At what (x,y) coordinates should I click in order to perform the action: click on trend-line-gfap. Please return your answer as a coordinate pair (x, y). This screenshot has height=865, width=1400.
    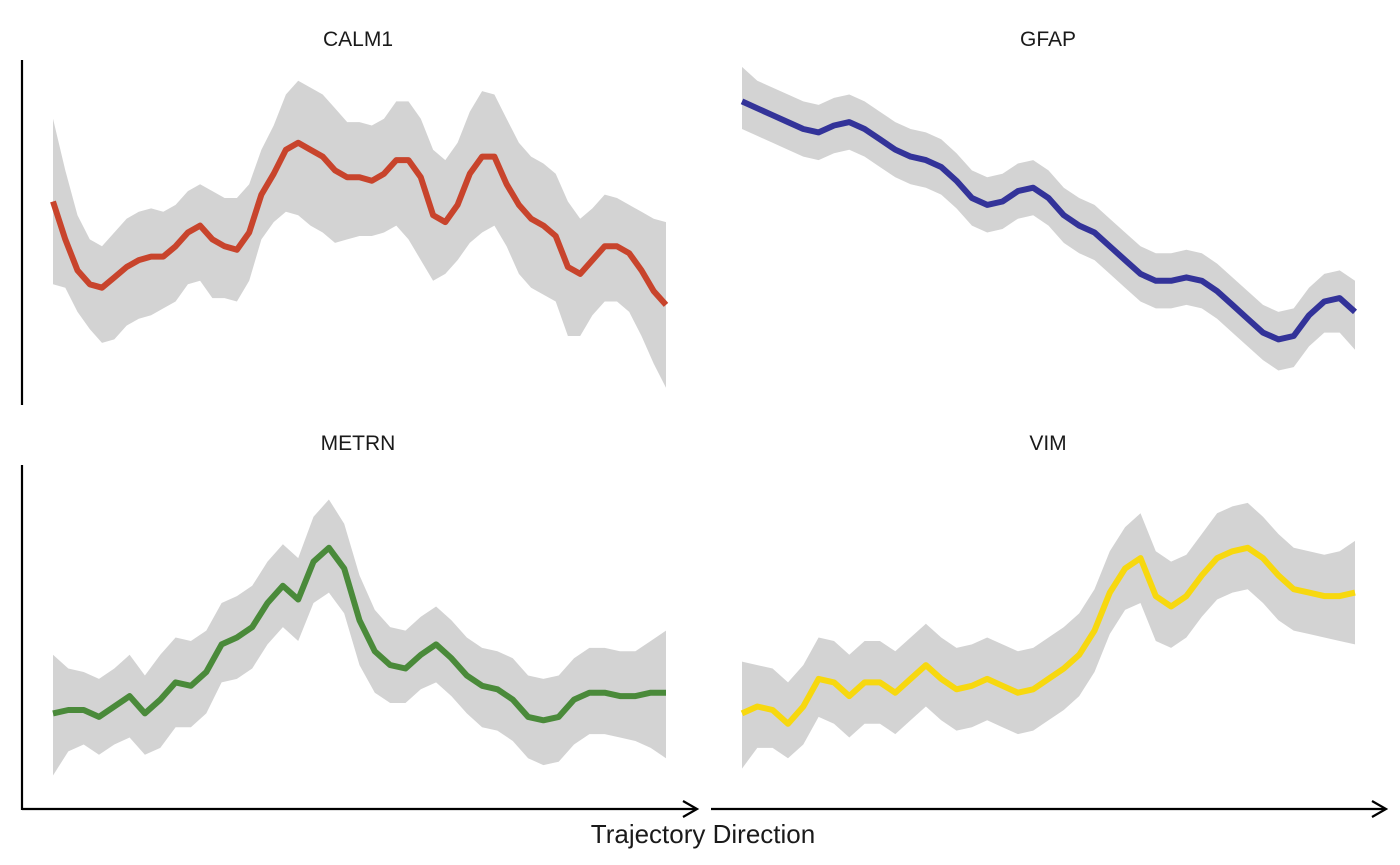
    Looking at the image, I should click on (1049, 220).